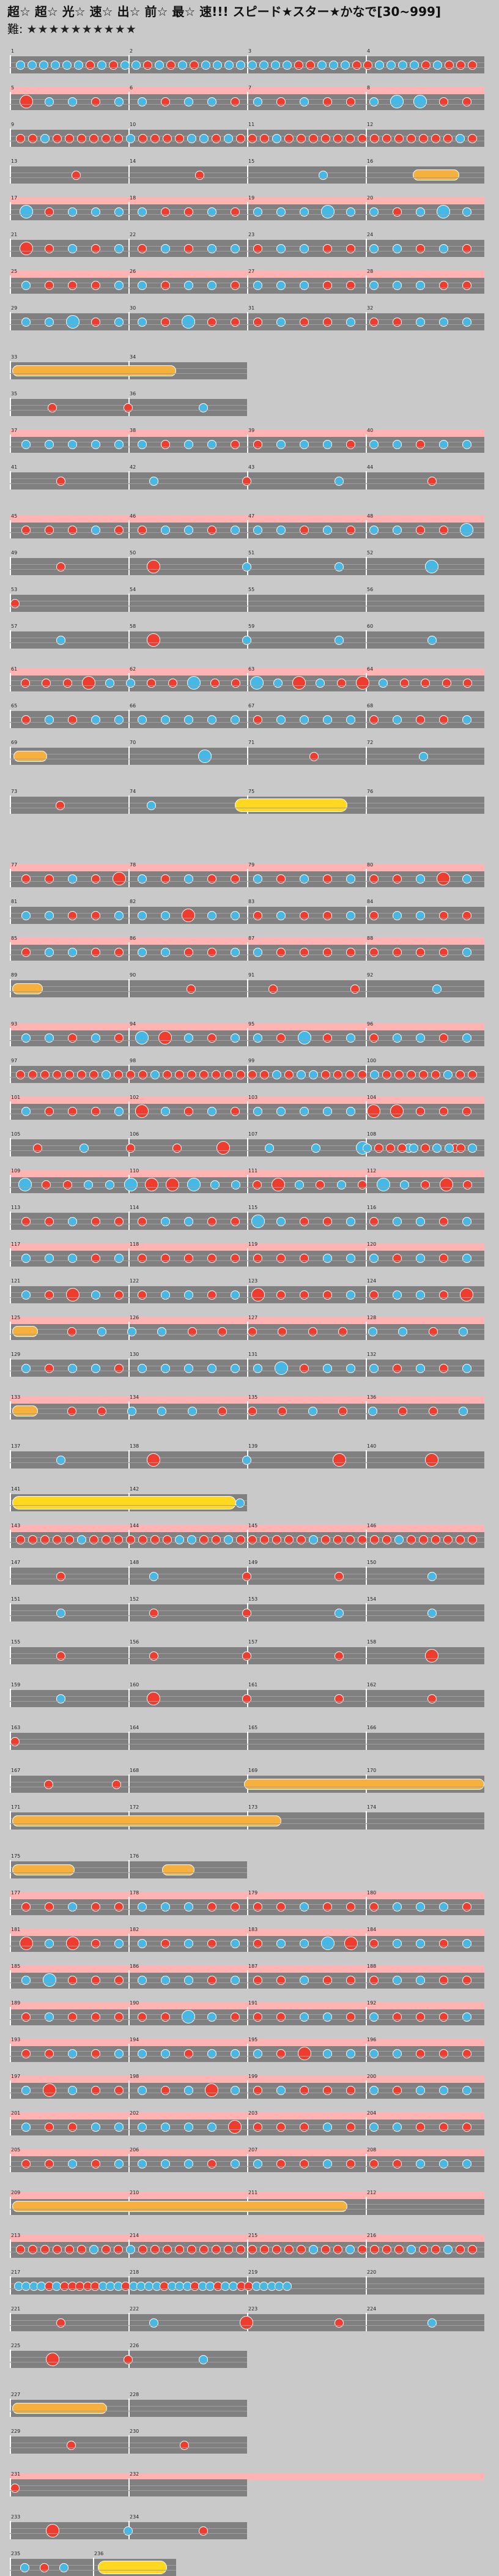  I want to click on measure-number: 108, so click(372, 1134).